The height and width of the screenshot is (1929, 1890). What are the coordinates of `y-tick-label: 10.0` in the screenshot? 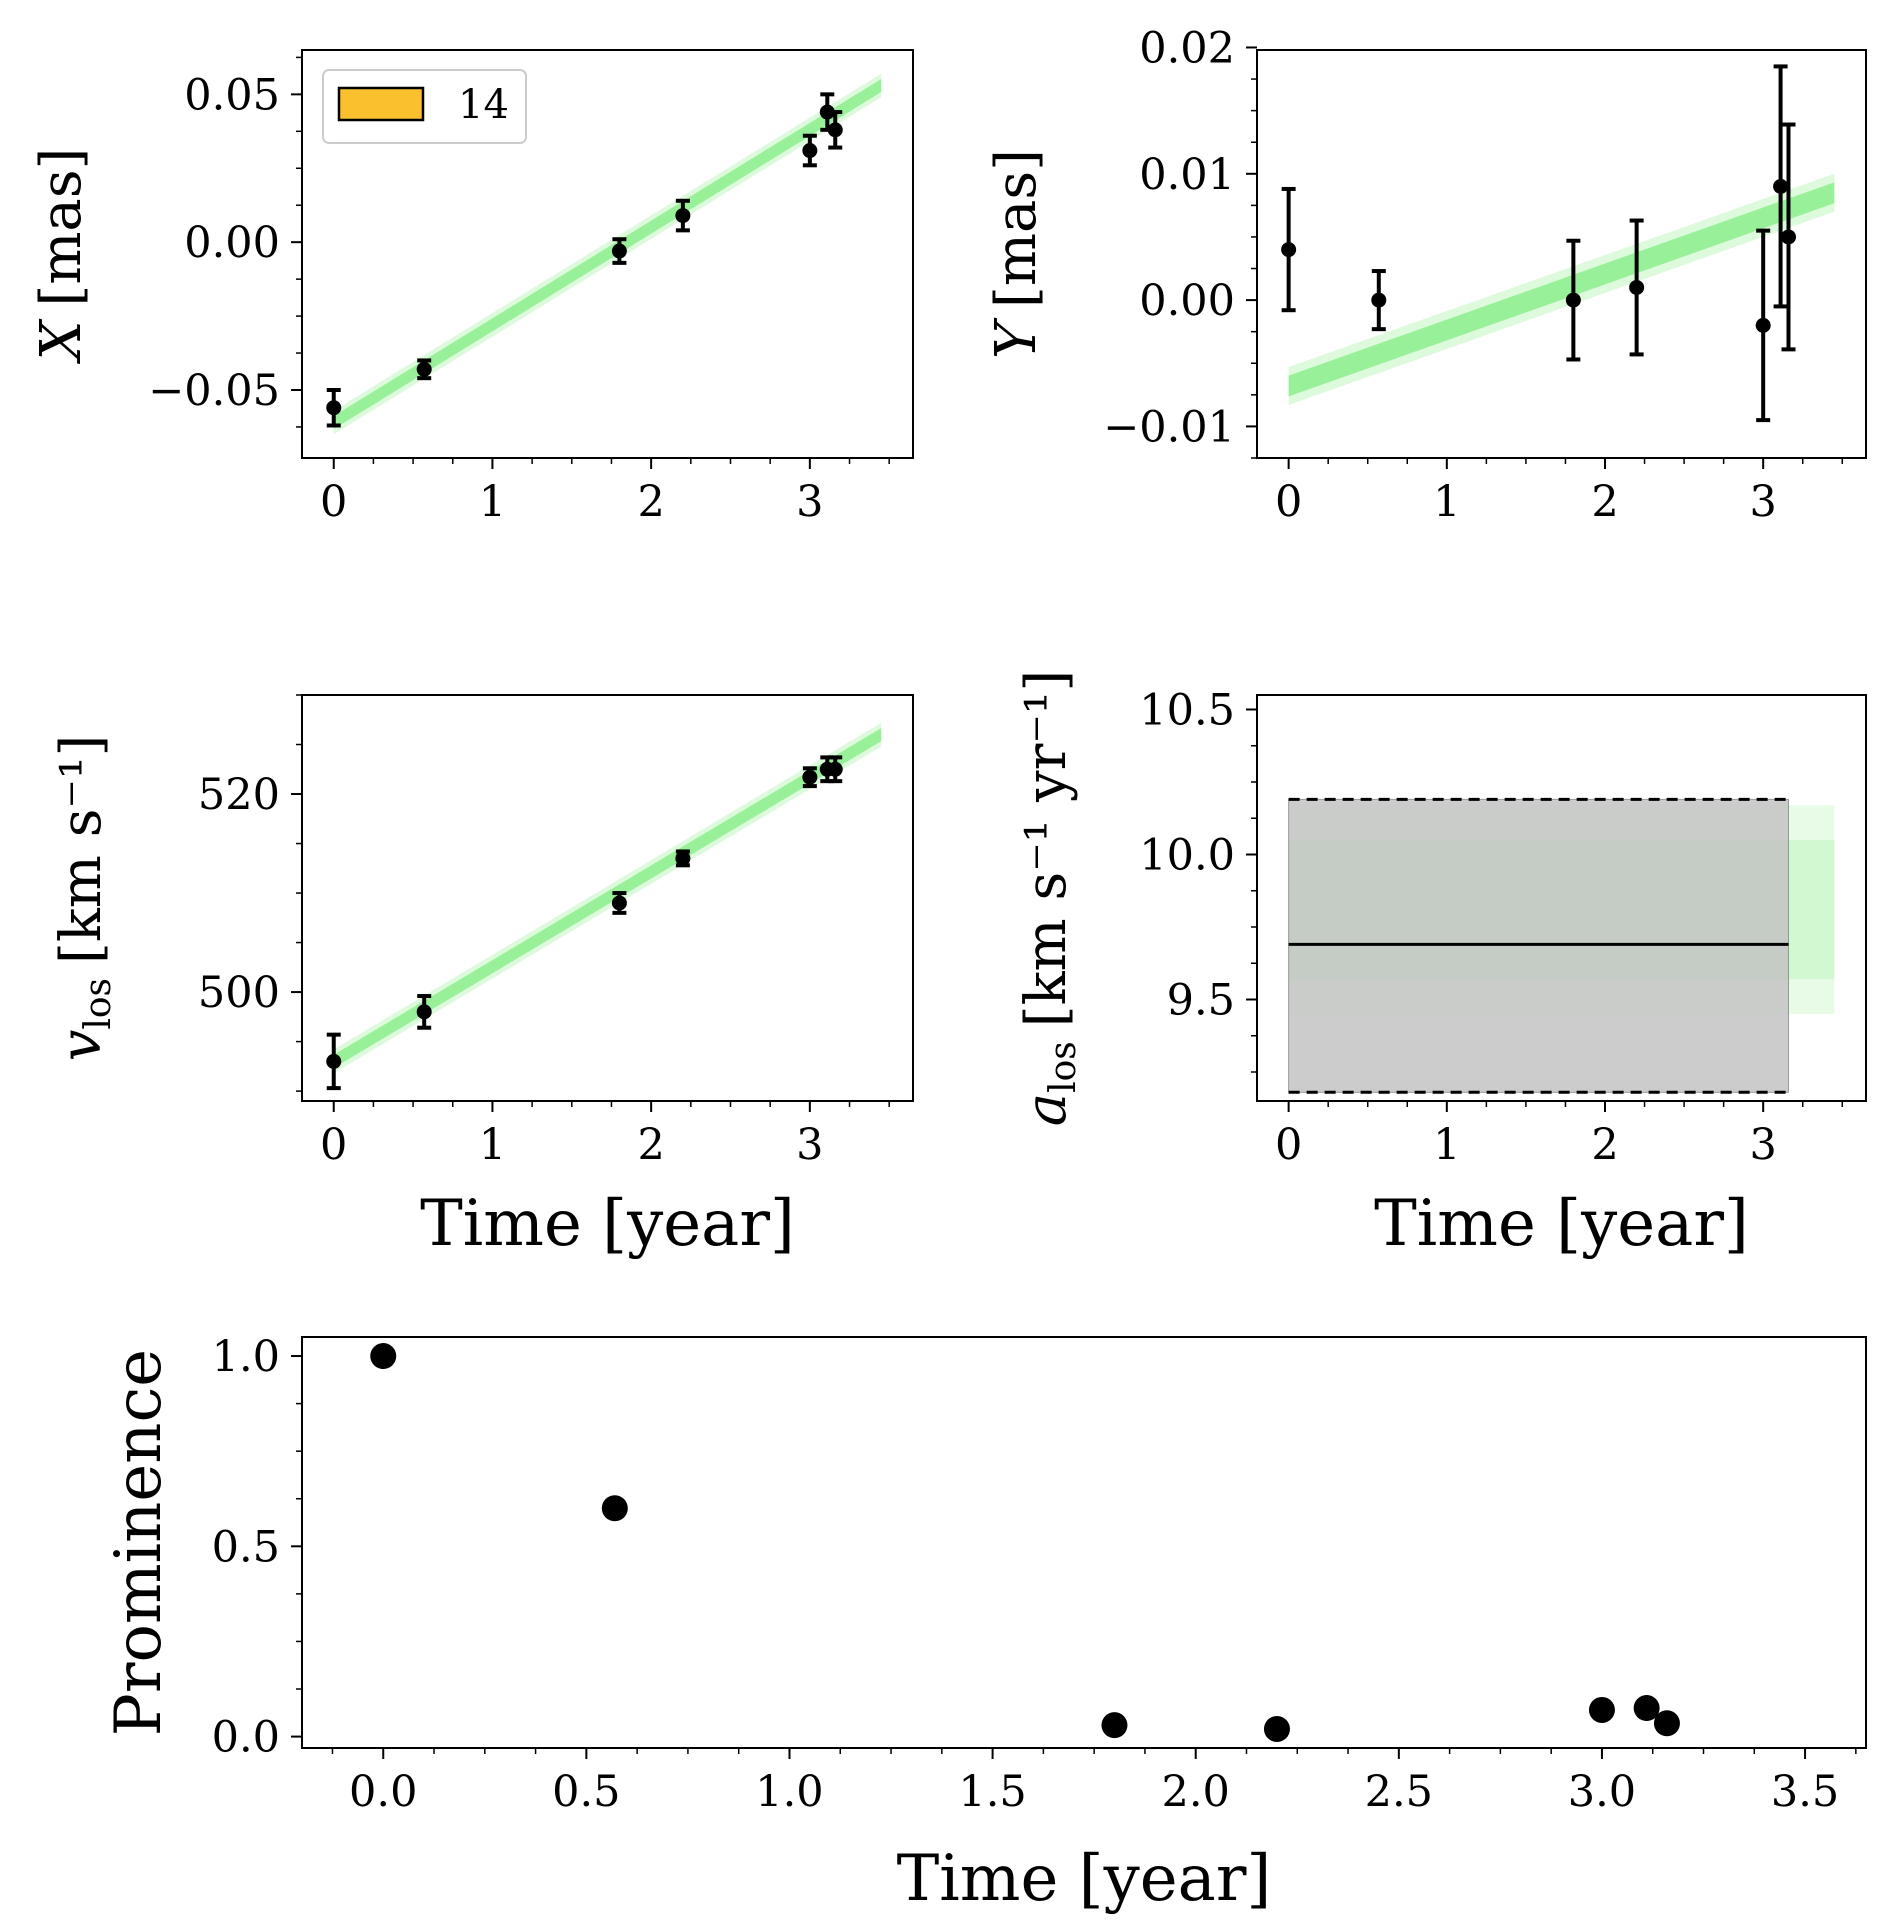 It's located at (1187, 856).